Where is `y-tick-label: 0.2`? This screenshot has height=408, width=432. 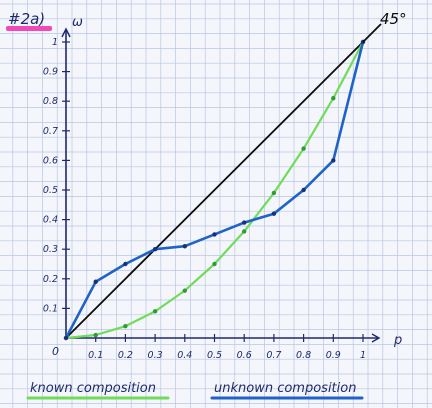
y-tick-label: 0.2 is located at coordinates (50, 279).